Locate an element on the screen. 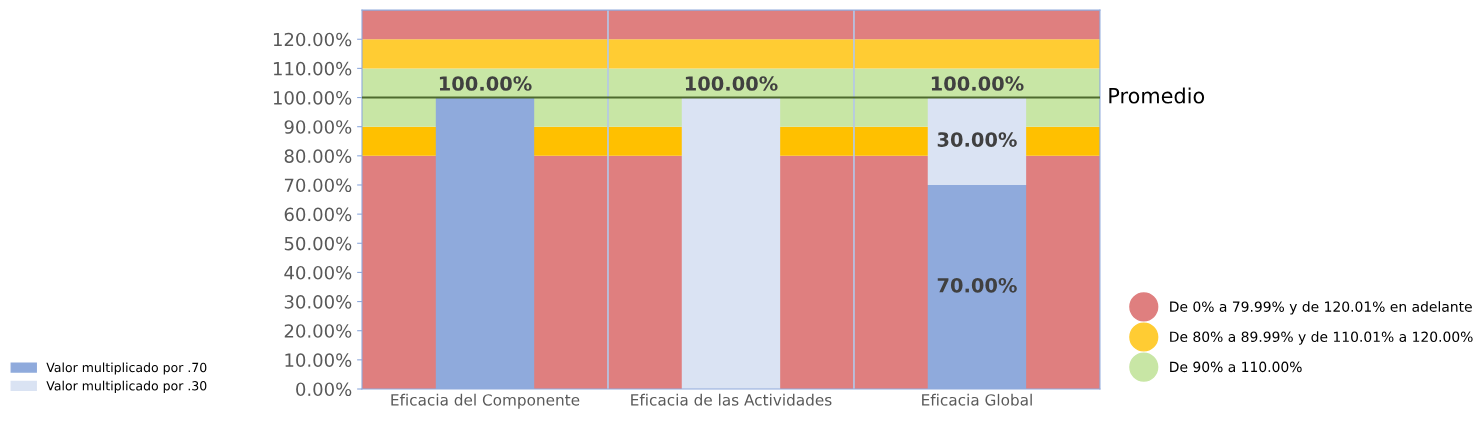  y-tick-label: 100.00% is located at coordinates (312, 98).